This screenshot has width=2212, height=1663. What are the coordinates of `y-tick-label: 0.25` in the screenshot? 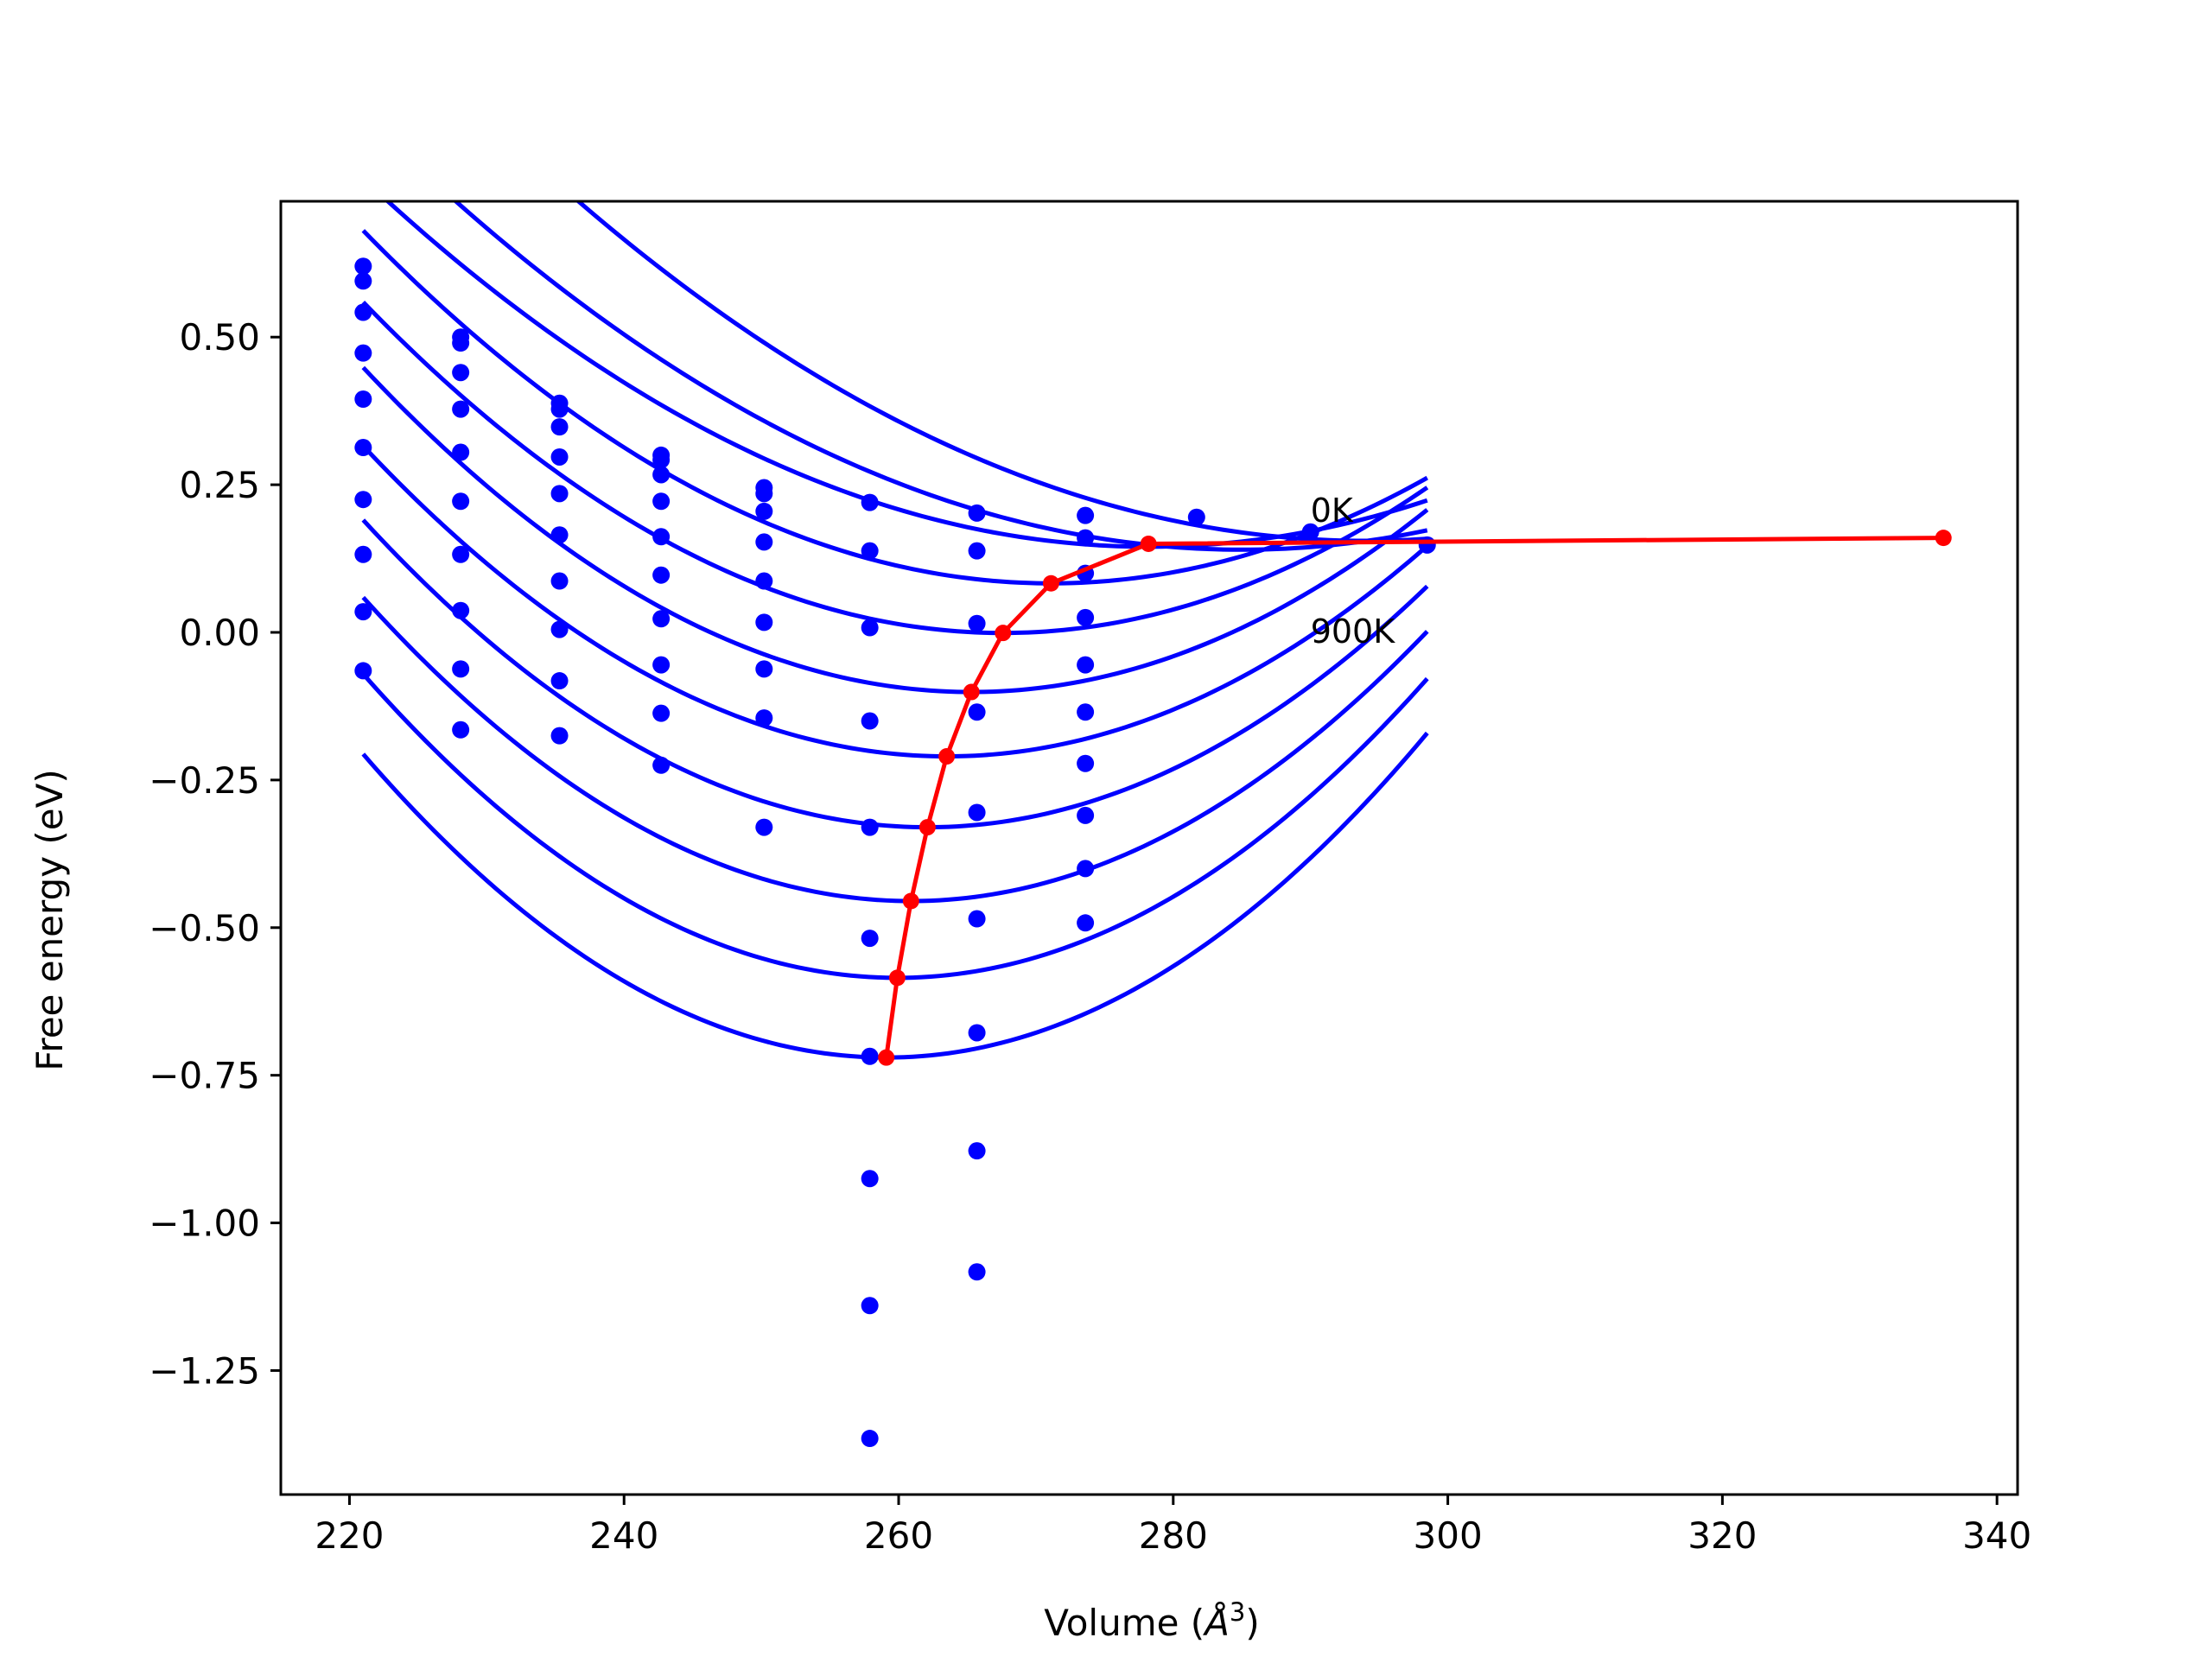 It's located at (219, 485).